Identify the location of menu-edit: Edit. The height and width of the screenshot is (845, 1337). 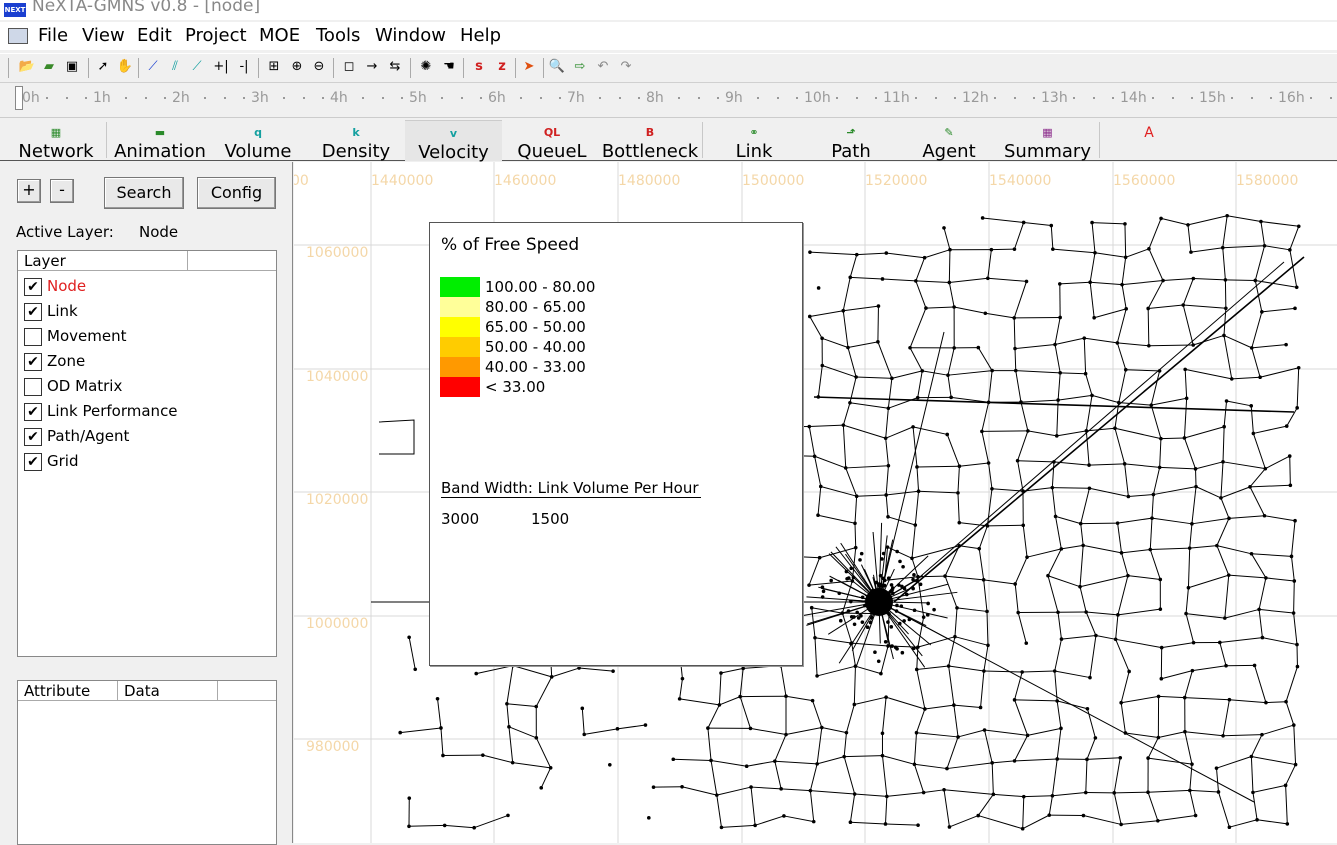
(154, 35).